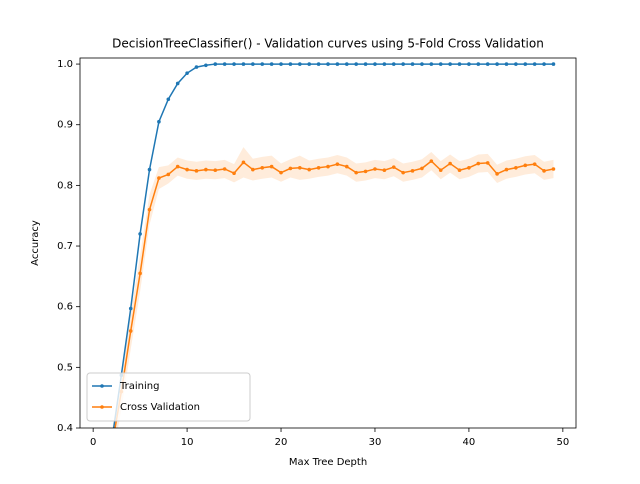 This screenshot has height=484, width=640. What do you see at coordinates (65, 246) in the screenshot?
I see `y-tick-label: 0.7` at bounding box center [65, 246].